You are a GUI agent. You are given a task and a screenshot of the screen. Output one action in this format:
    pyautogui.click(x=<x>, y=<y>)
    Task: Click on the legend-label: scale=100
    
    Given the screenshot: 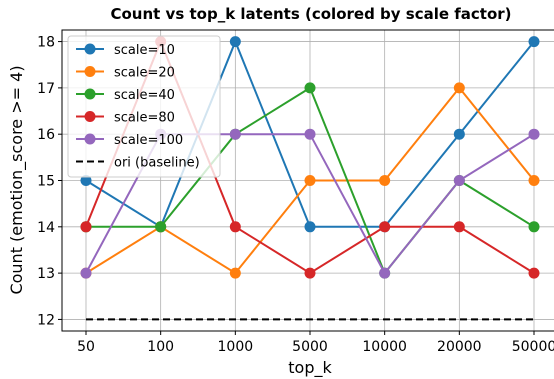 What is the action you would take?
    pyautogui.click(x=148, y=140)
    